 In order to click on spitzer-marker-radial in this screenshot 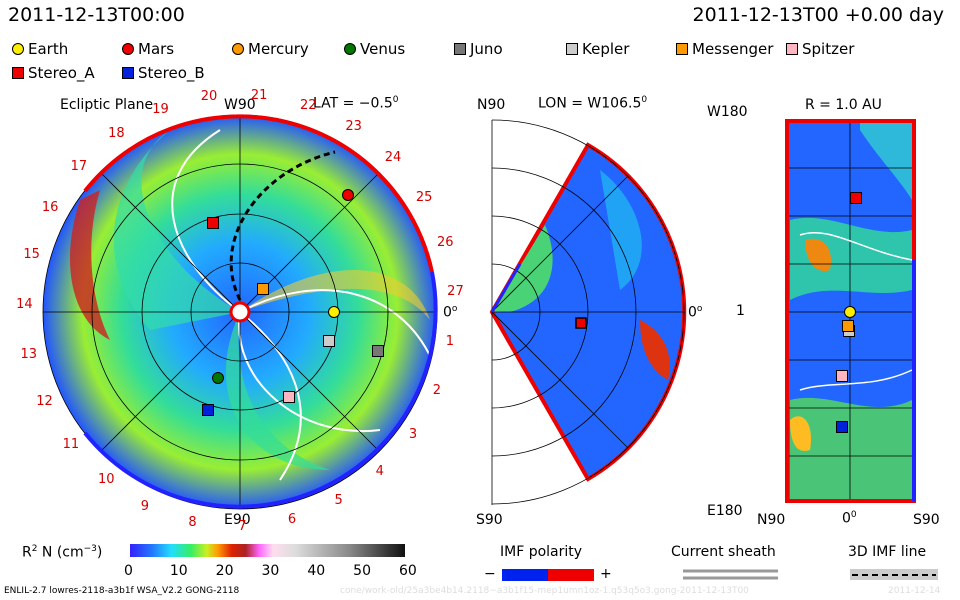, I will do `click(842, 376)`.